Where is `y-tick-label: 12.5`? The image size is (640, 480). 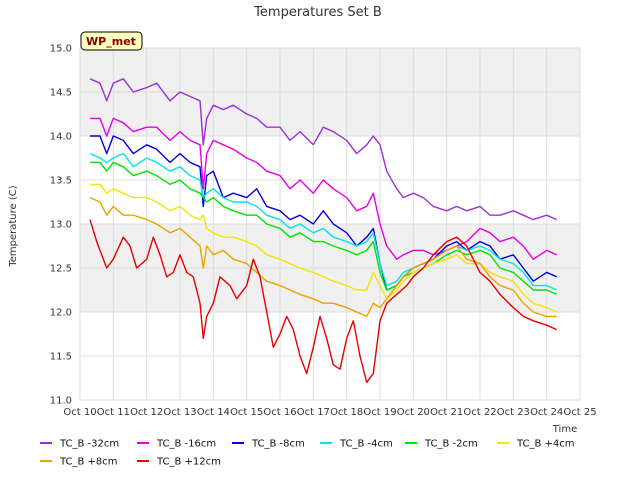 y-tick-label: 12.5 is located at coordinates (61, 269).